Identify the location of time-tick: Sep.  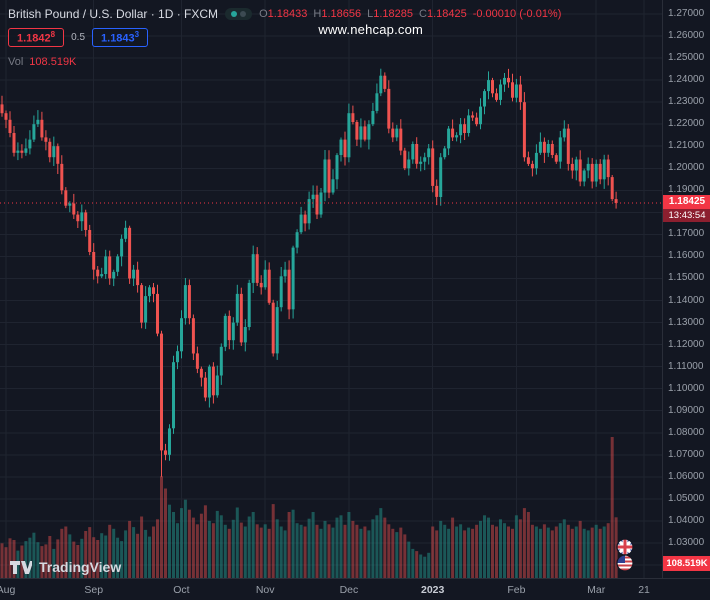
(94, 590).